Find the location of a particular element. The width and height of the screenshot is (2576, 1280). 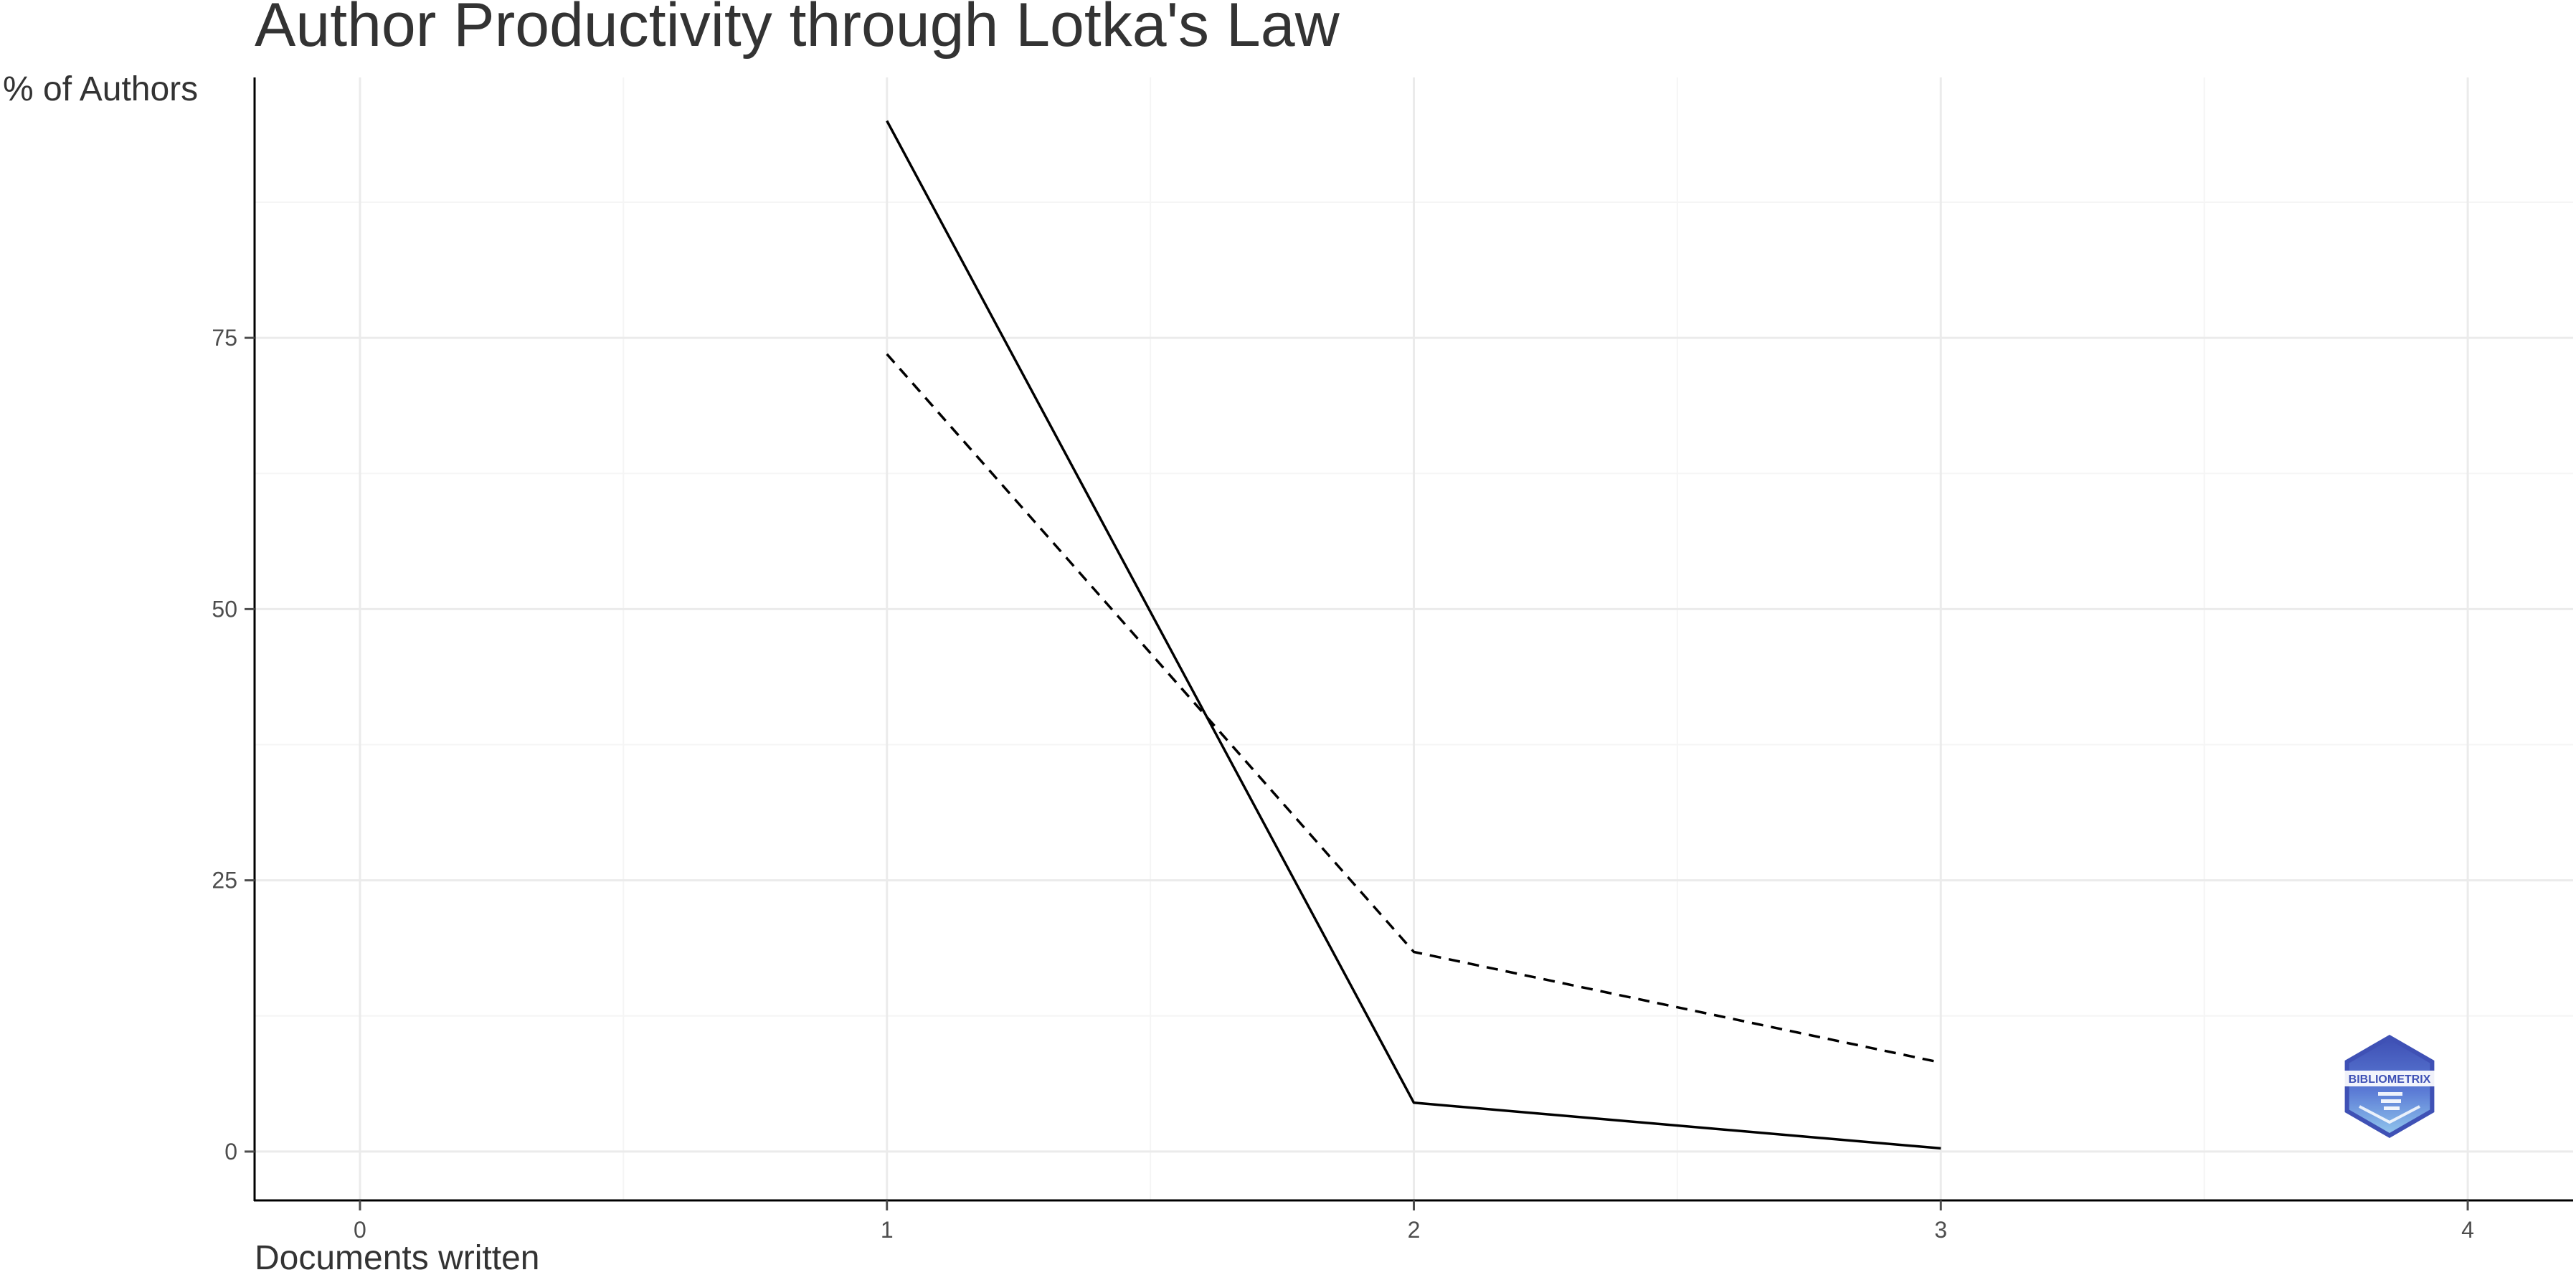

bibliometrix-logo: BIBLIOMETRIX is located at coordinates (2389, 1086).